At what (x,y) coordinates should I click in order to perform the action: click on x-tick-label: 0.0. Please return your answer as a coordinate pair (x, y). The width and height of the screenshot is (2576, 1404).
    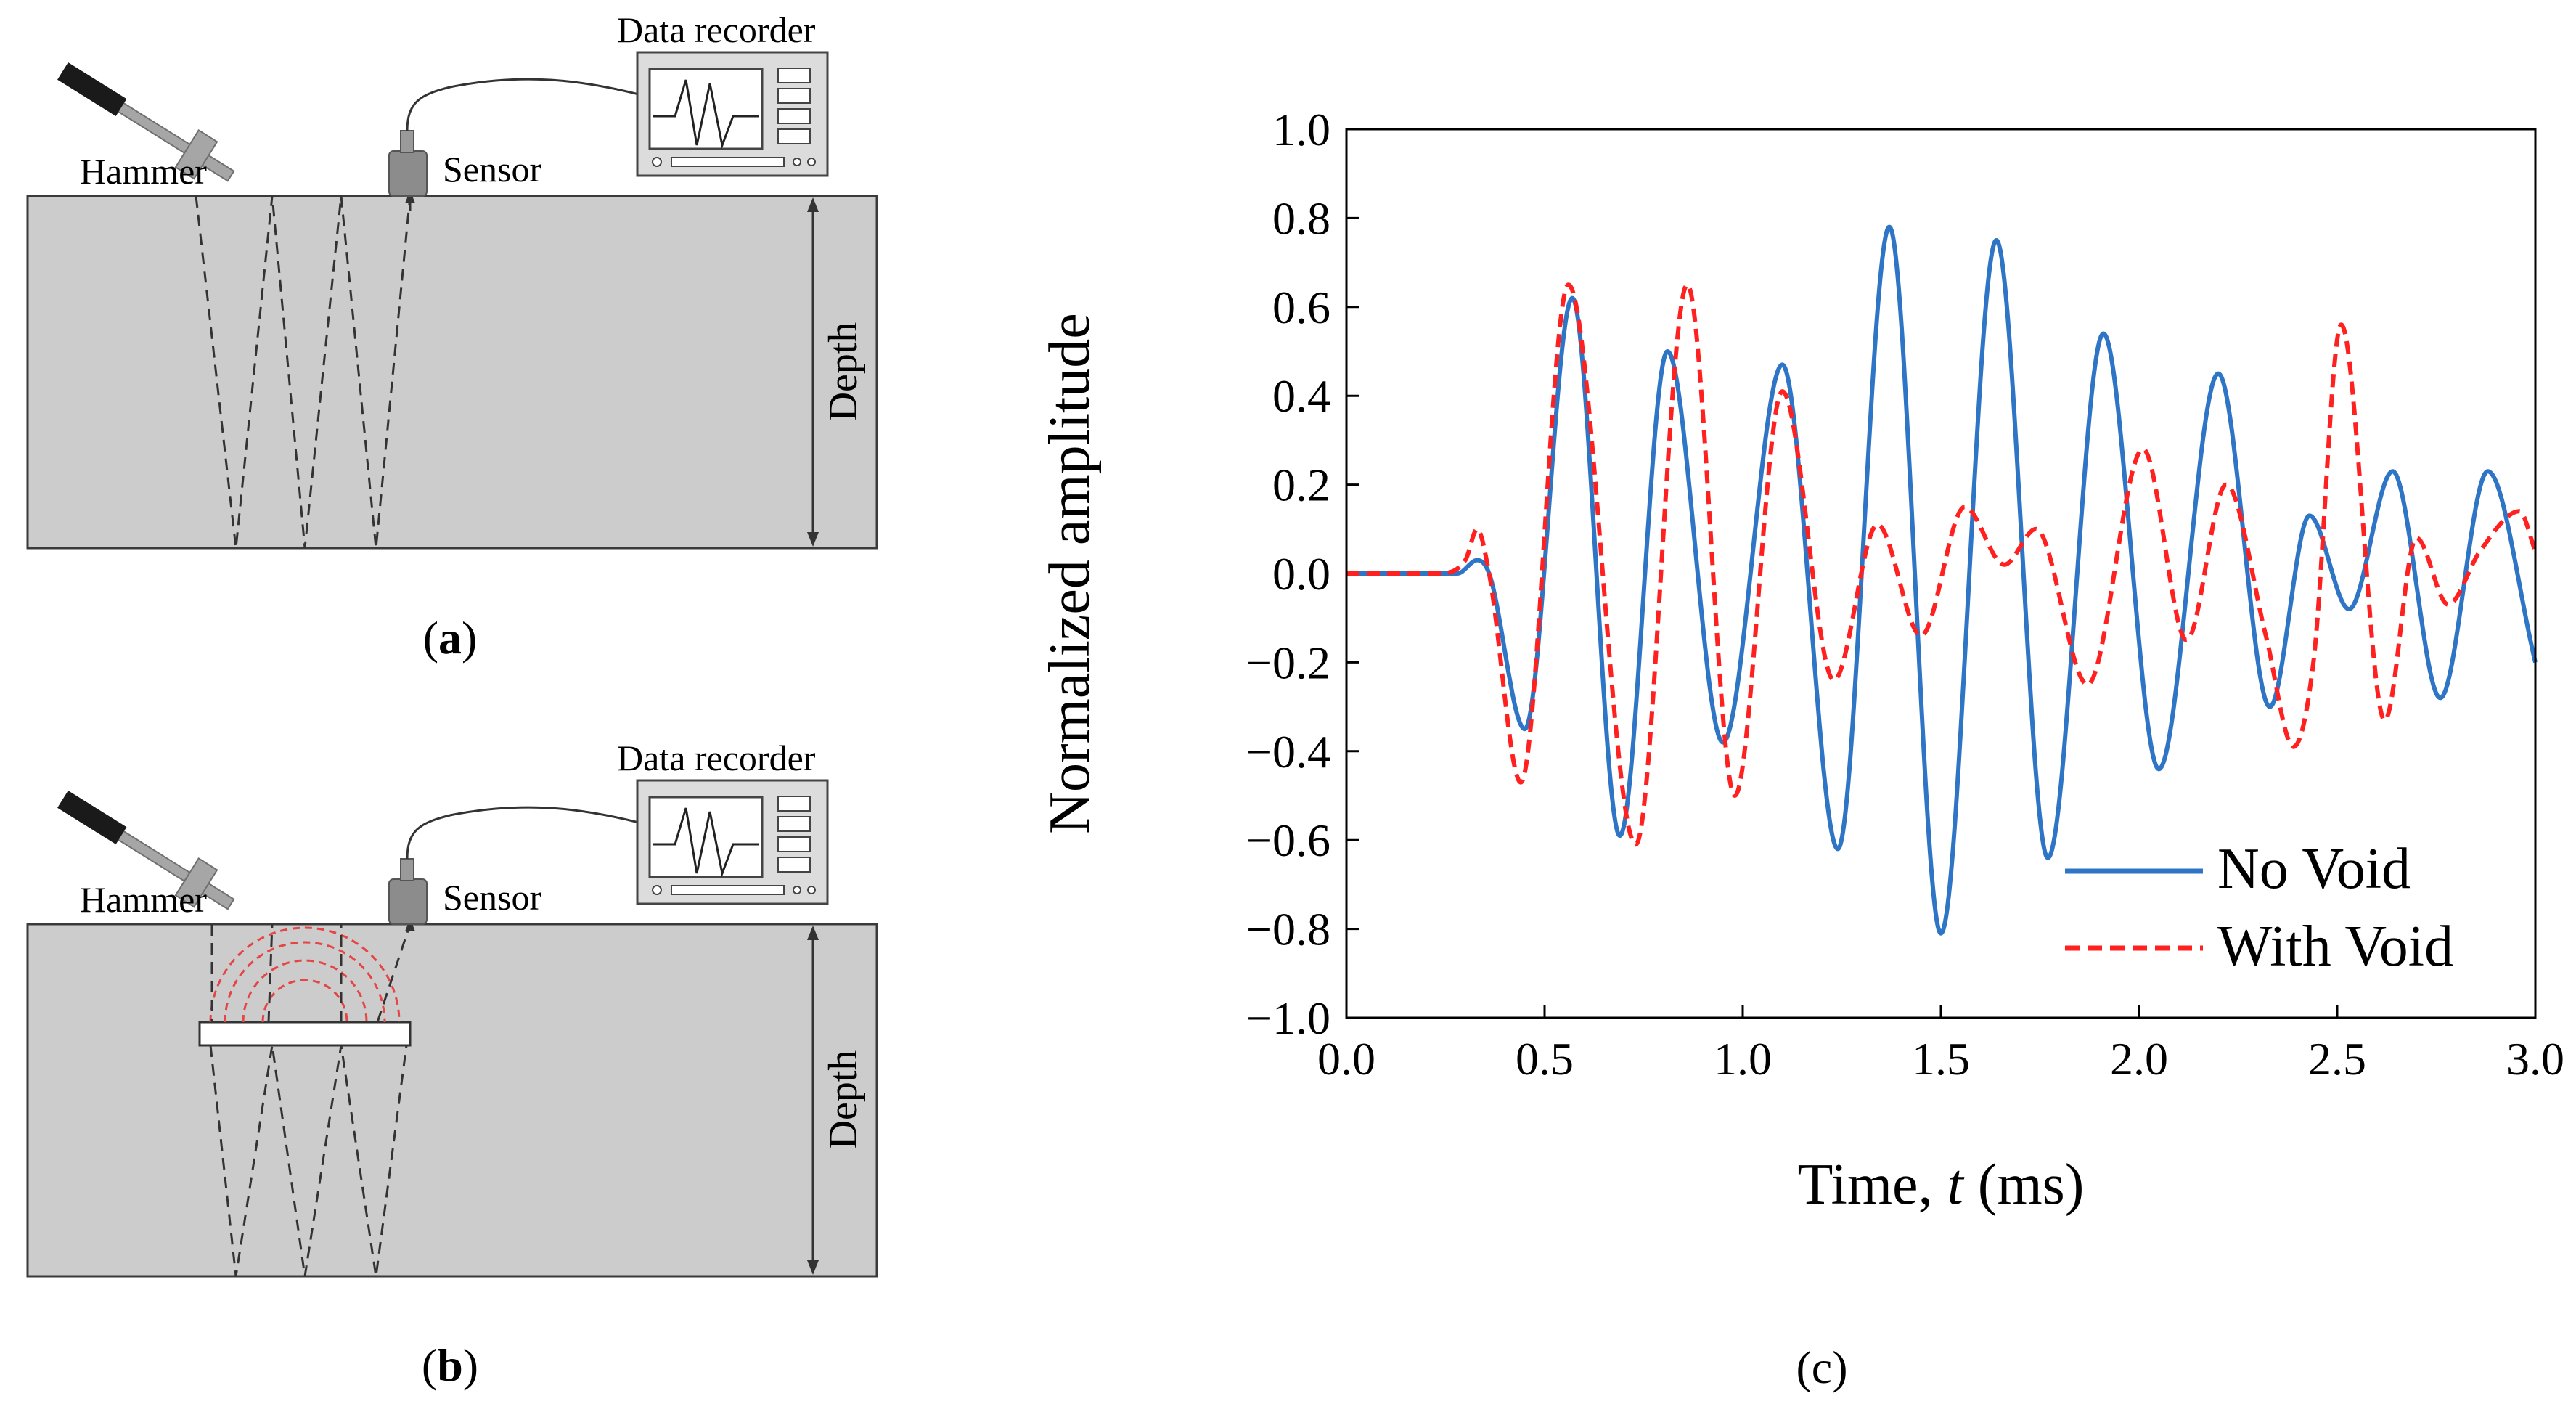
    Looking at the image, I should click on (1346, 1059).